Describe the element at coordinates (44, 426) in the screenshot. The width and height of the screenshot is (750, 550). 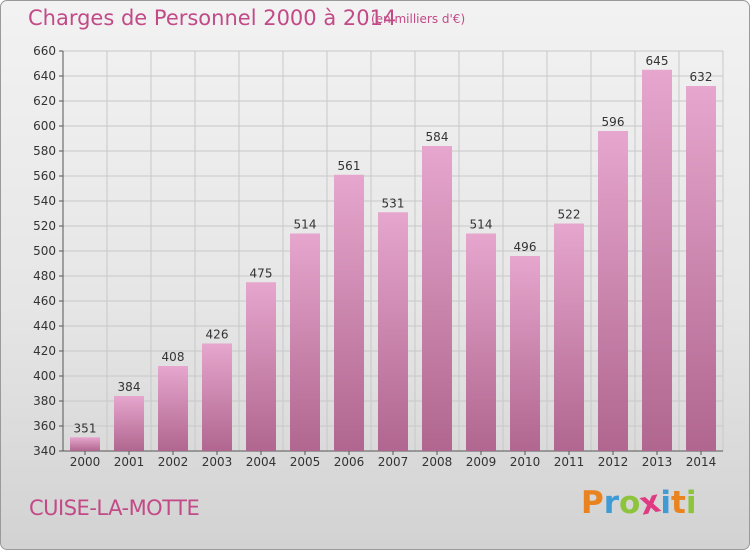
I see `y-tick-label: 360` at that location.